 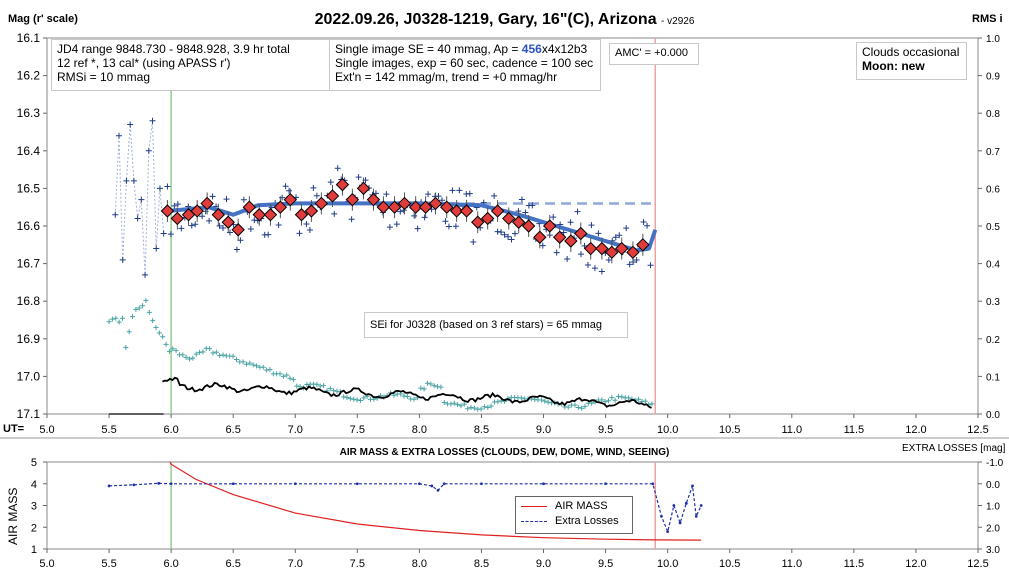 What do you see at coordinates (481, 564) in the screenshot?
I see `lower-x-tick-label: 8.5` at bounding box center [481, 564].